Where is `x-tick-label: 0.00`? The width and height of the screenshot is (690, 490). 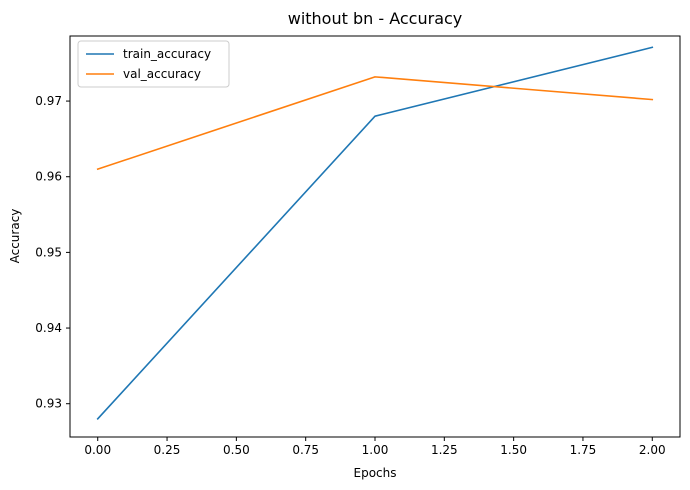
x-tick-label: 0.00 is located at coordinates (97, 450).